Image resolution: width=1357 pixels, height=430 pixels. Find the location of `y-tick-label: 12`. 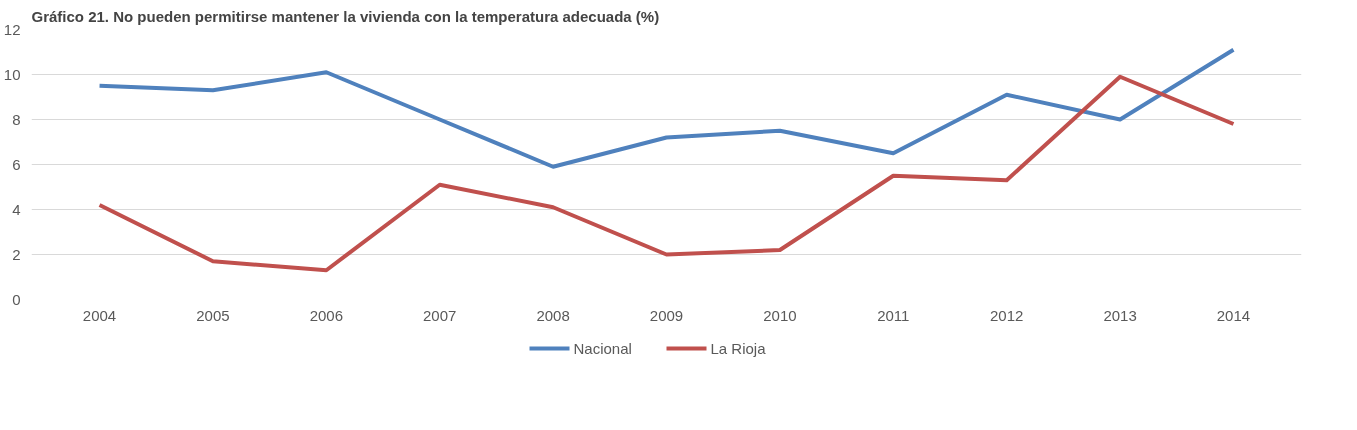

y-tick-label: 12 is located at coordinates (12, 29).